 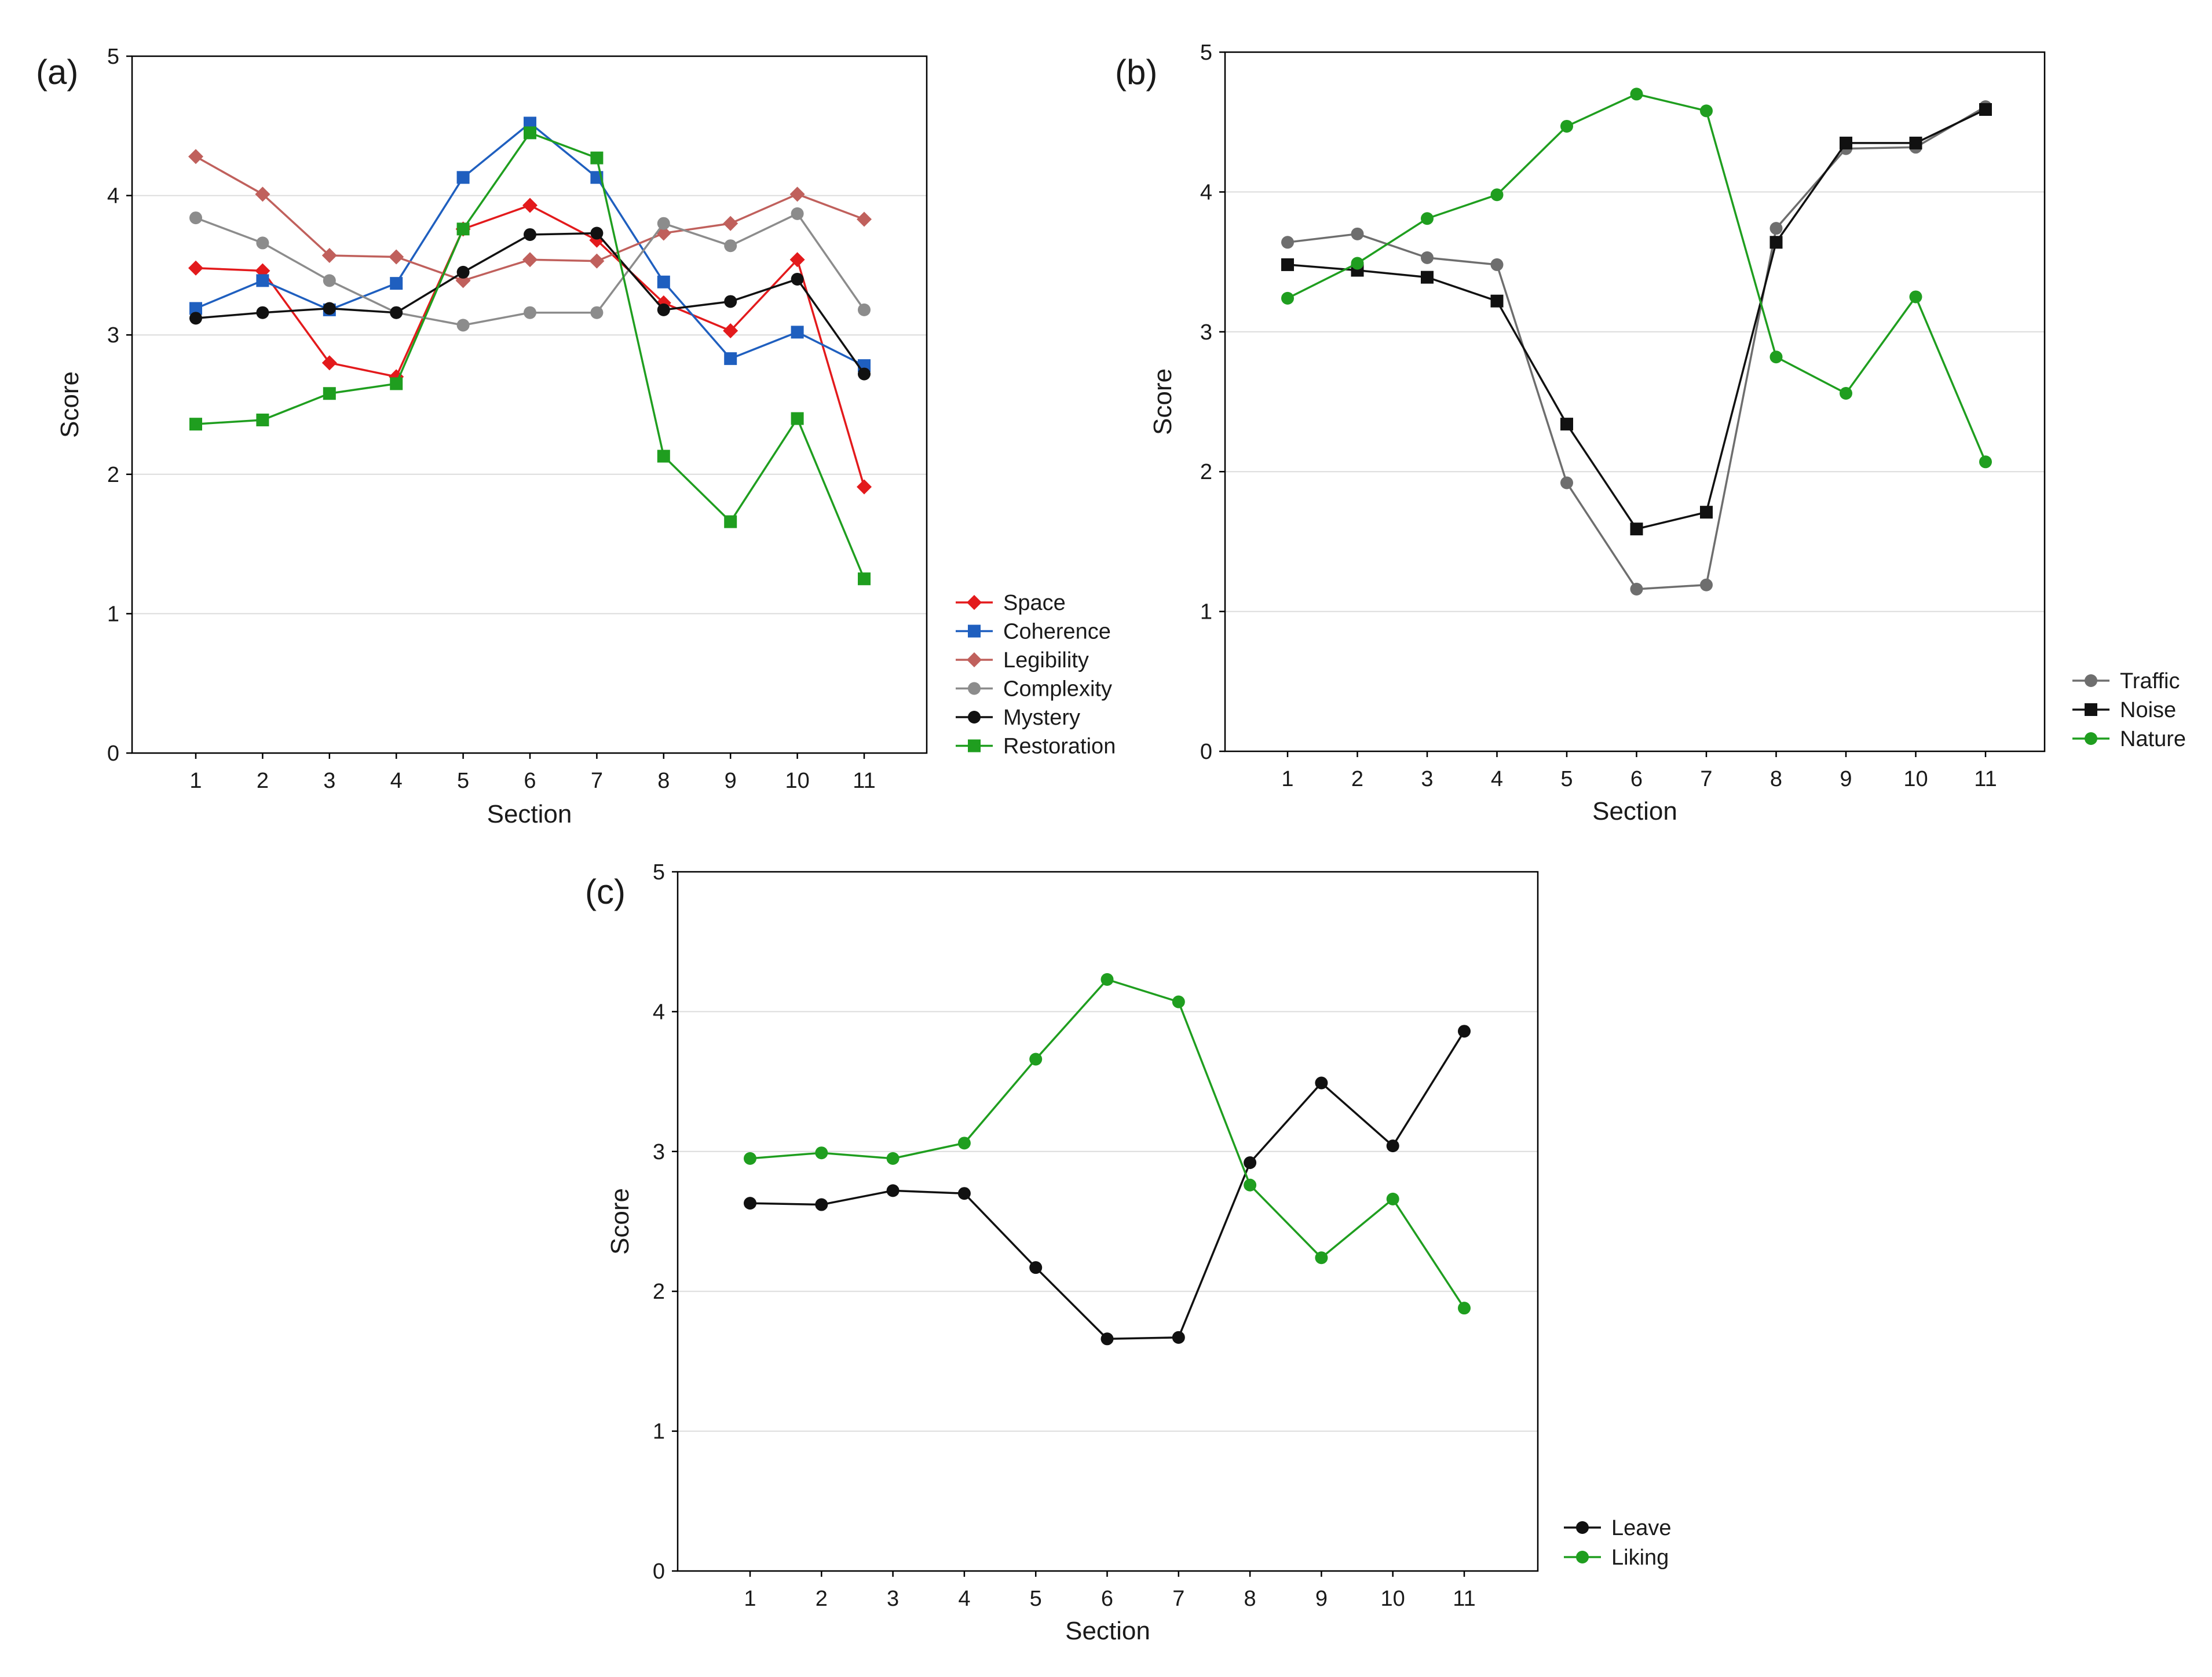 What do you see at coordinates (964, 1599) in the screenshot?
I see `x-tick-label: 4` at bounding box center [964, 1599].